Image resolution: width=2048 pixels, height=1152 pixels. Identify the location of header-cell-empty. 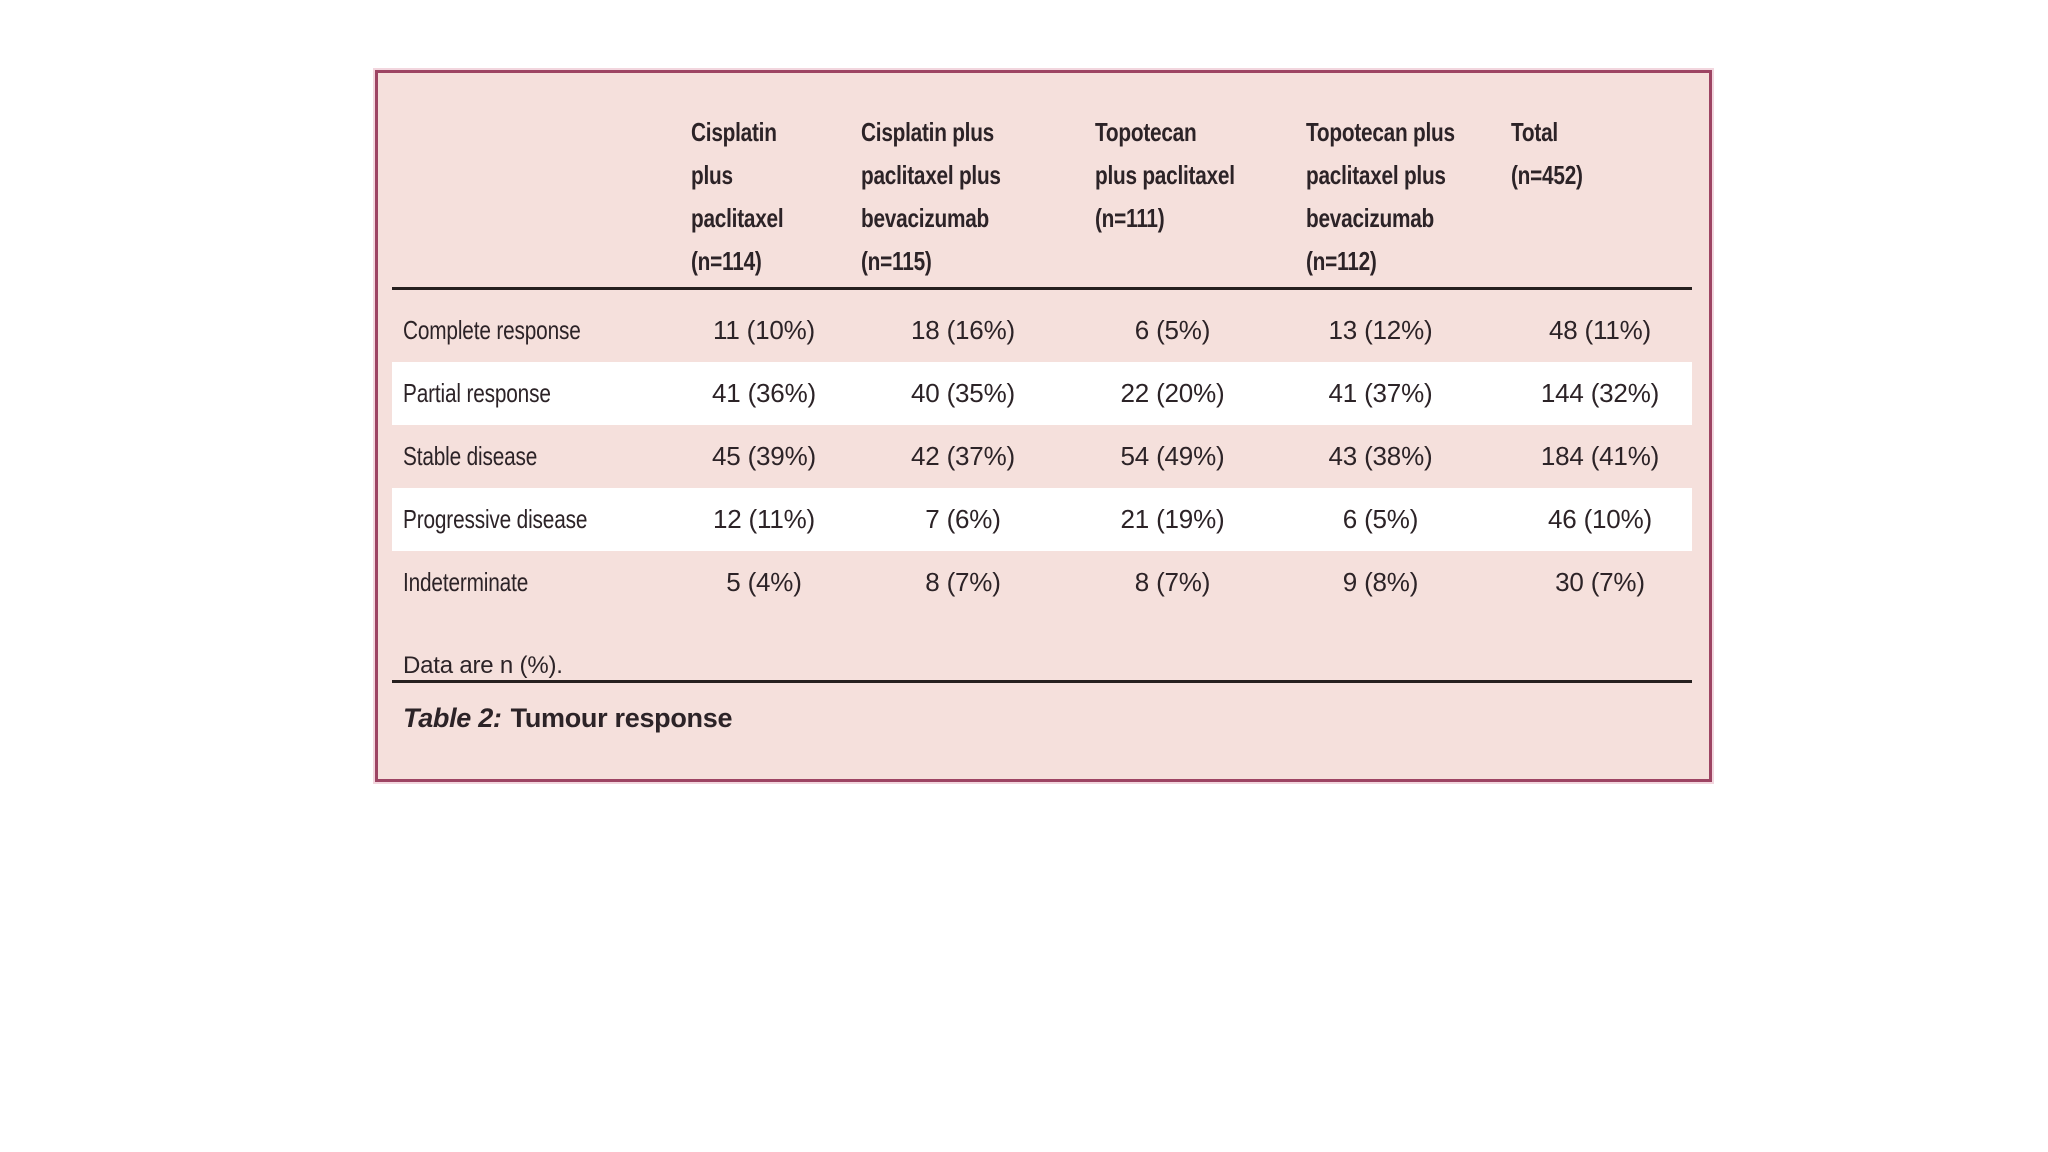
(547, 132).